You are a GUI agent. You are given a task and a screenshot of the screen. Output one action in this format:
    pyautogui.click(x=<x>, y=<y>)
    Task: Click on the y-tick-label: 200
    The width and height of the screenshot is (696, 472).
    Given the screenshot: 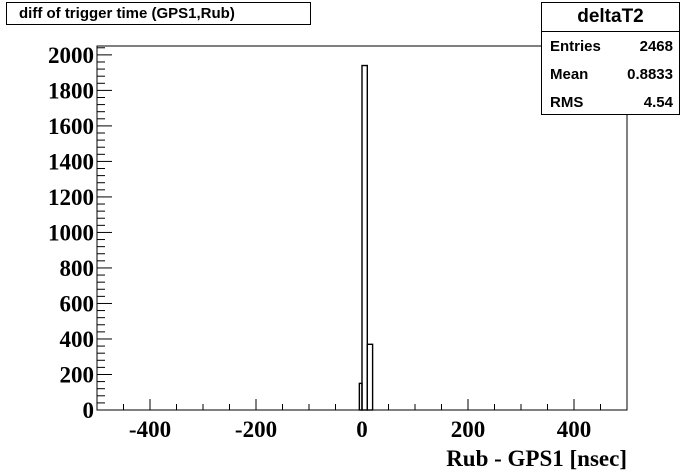 What is the action you would take?
    pyautogui.click(x=77, y=374)
    